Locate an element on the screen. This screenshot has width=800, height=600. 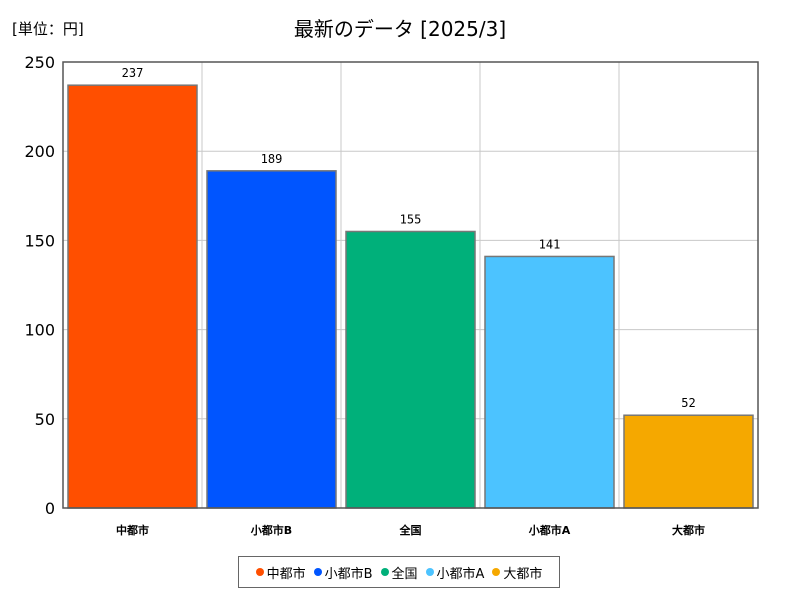
chart-title: 最新のデータ [2025/3] is located at coordinates (400, 29).